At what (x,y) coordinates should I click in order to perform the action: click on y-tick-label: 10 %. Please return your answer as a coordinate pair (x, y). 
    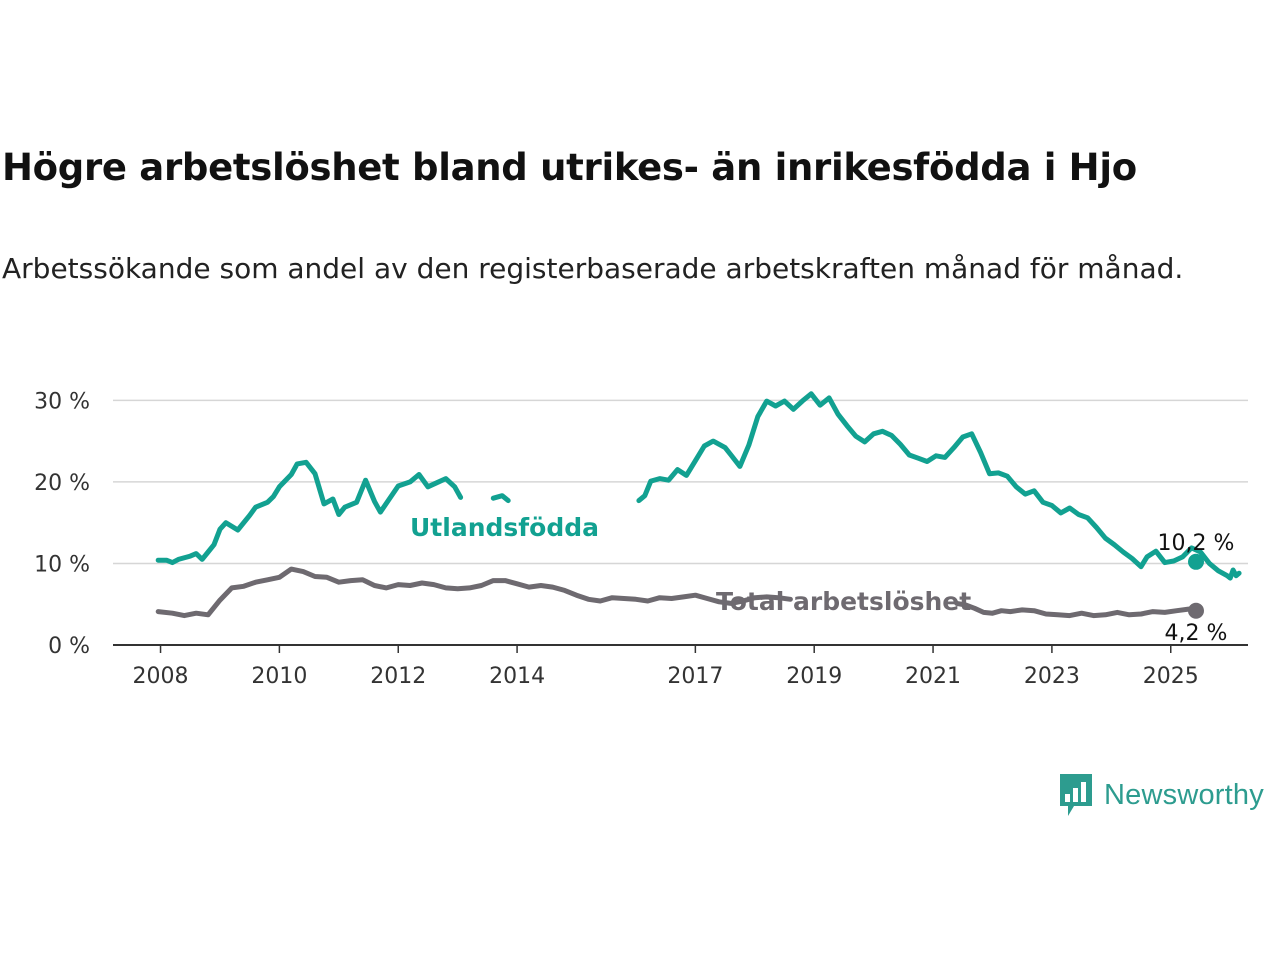
    Looking at the image, I should click on (62, 564).